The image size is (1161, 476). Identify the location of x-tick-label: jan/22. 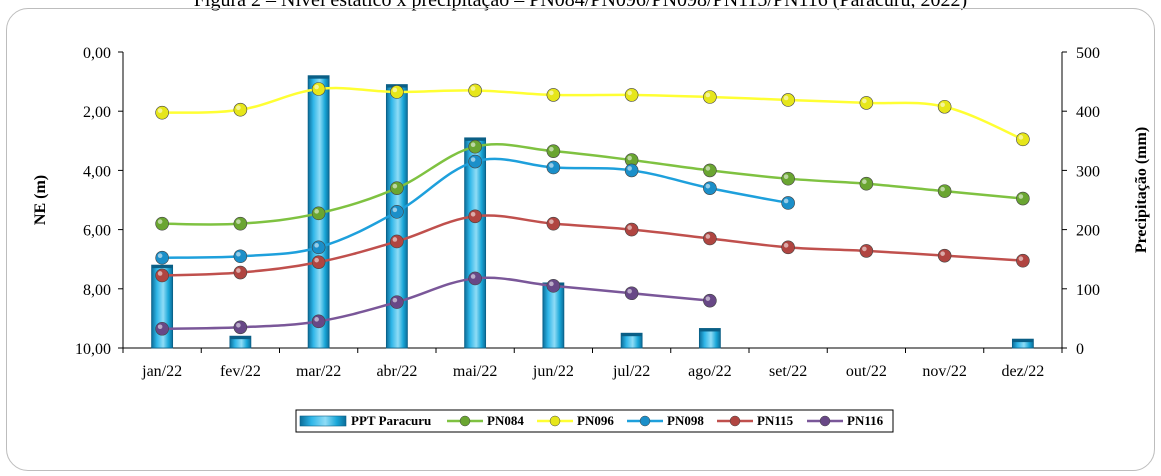
(161, 371).